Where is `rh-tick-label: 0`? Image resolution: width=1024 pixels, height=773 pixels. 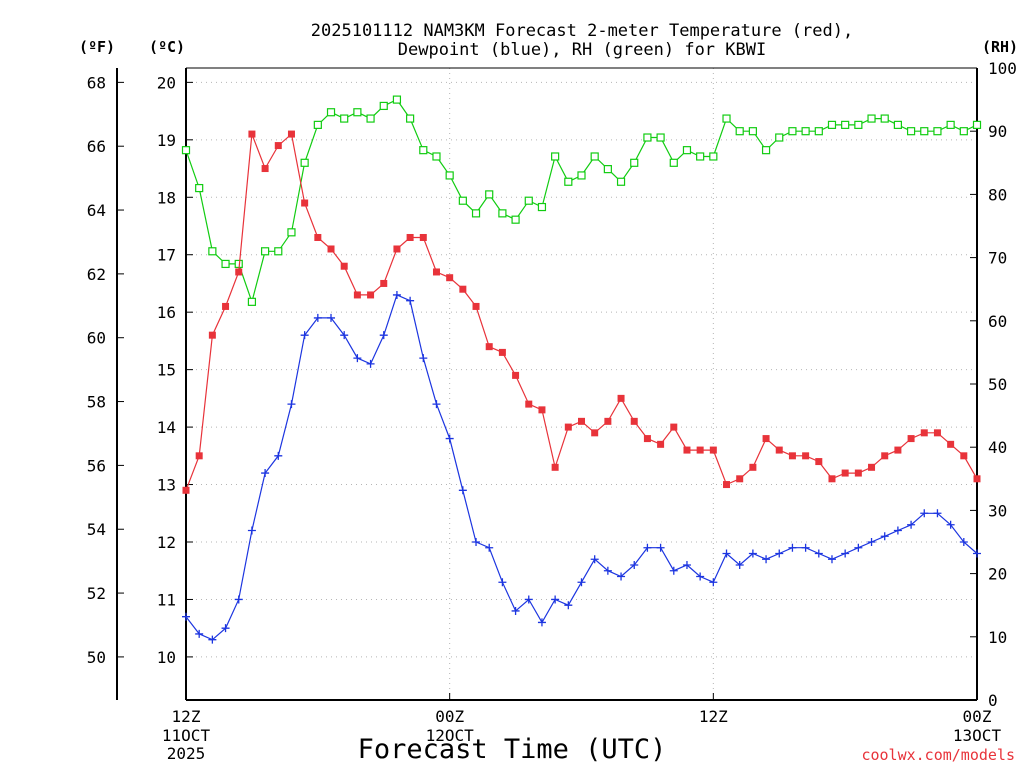 rh-tick-label: 0 is located at coordinates (993, 700).